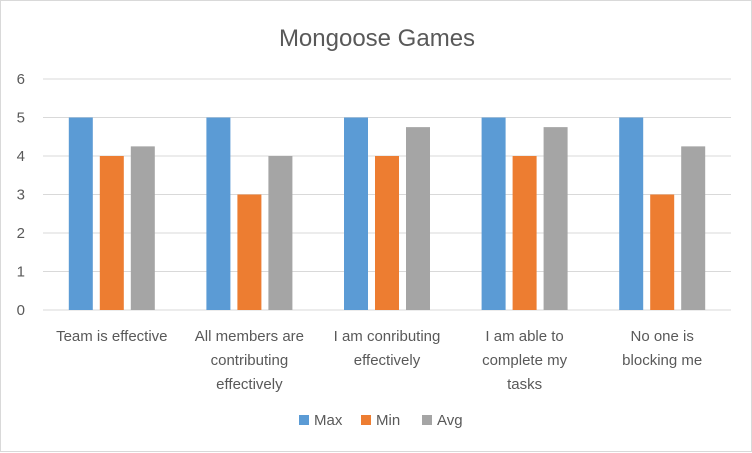 The height and width of the screenshot is (453, 752). I want to click on x-tick-label: I am able to, so click(524, 336).